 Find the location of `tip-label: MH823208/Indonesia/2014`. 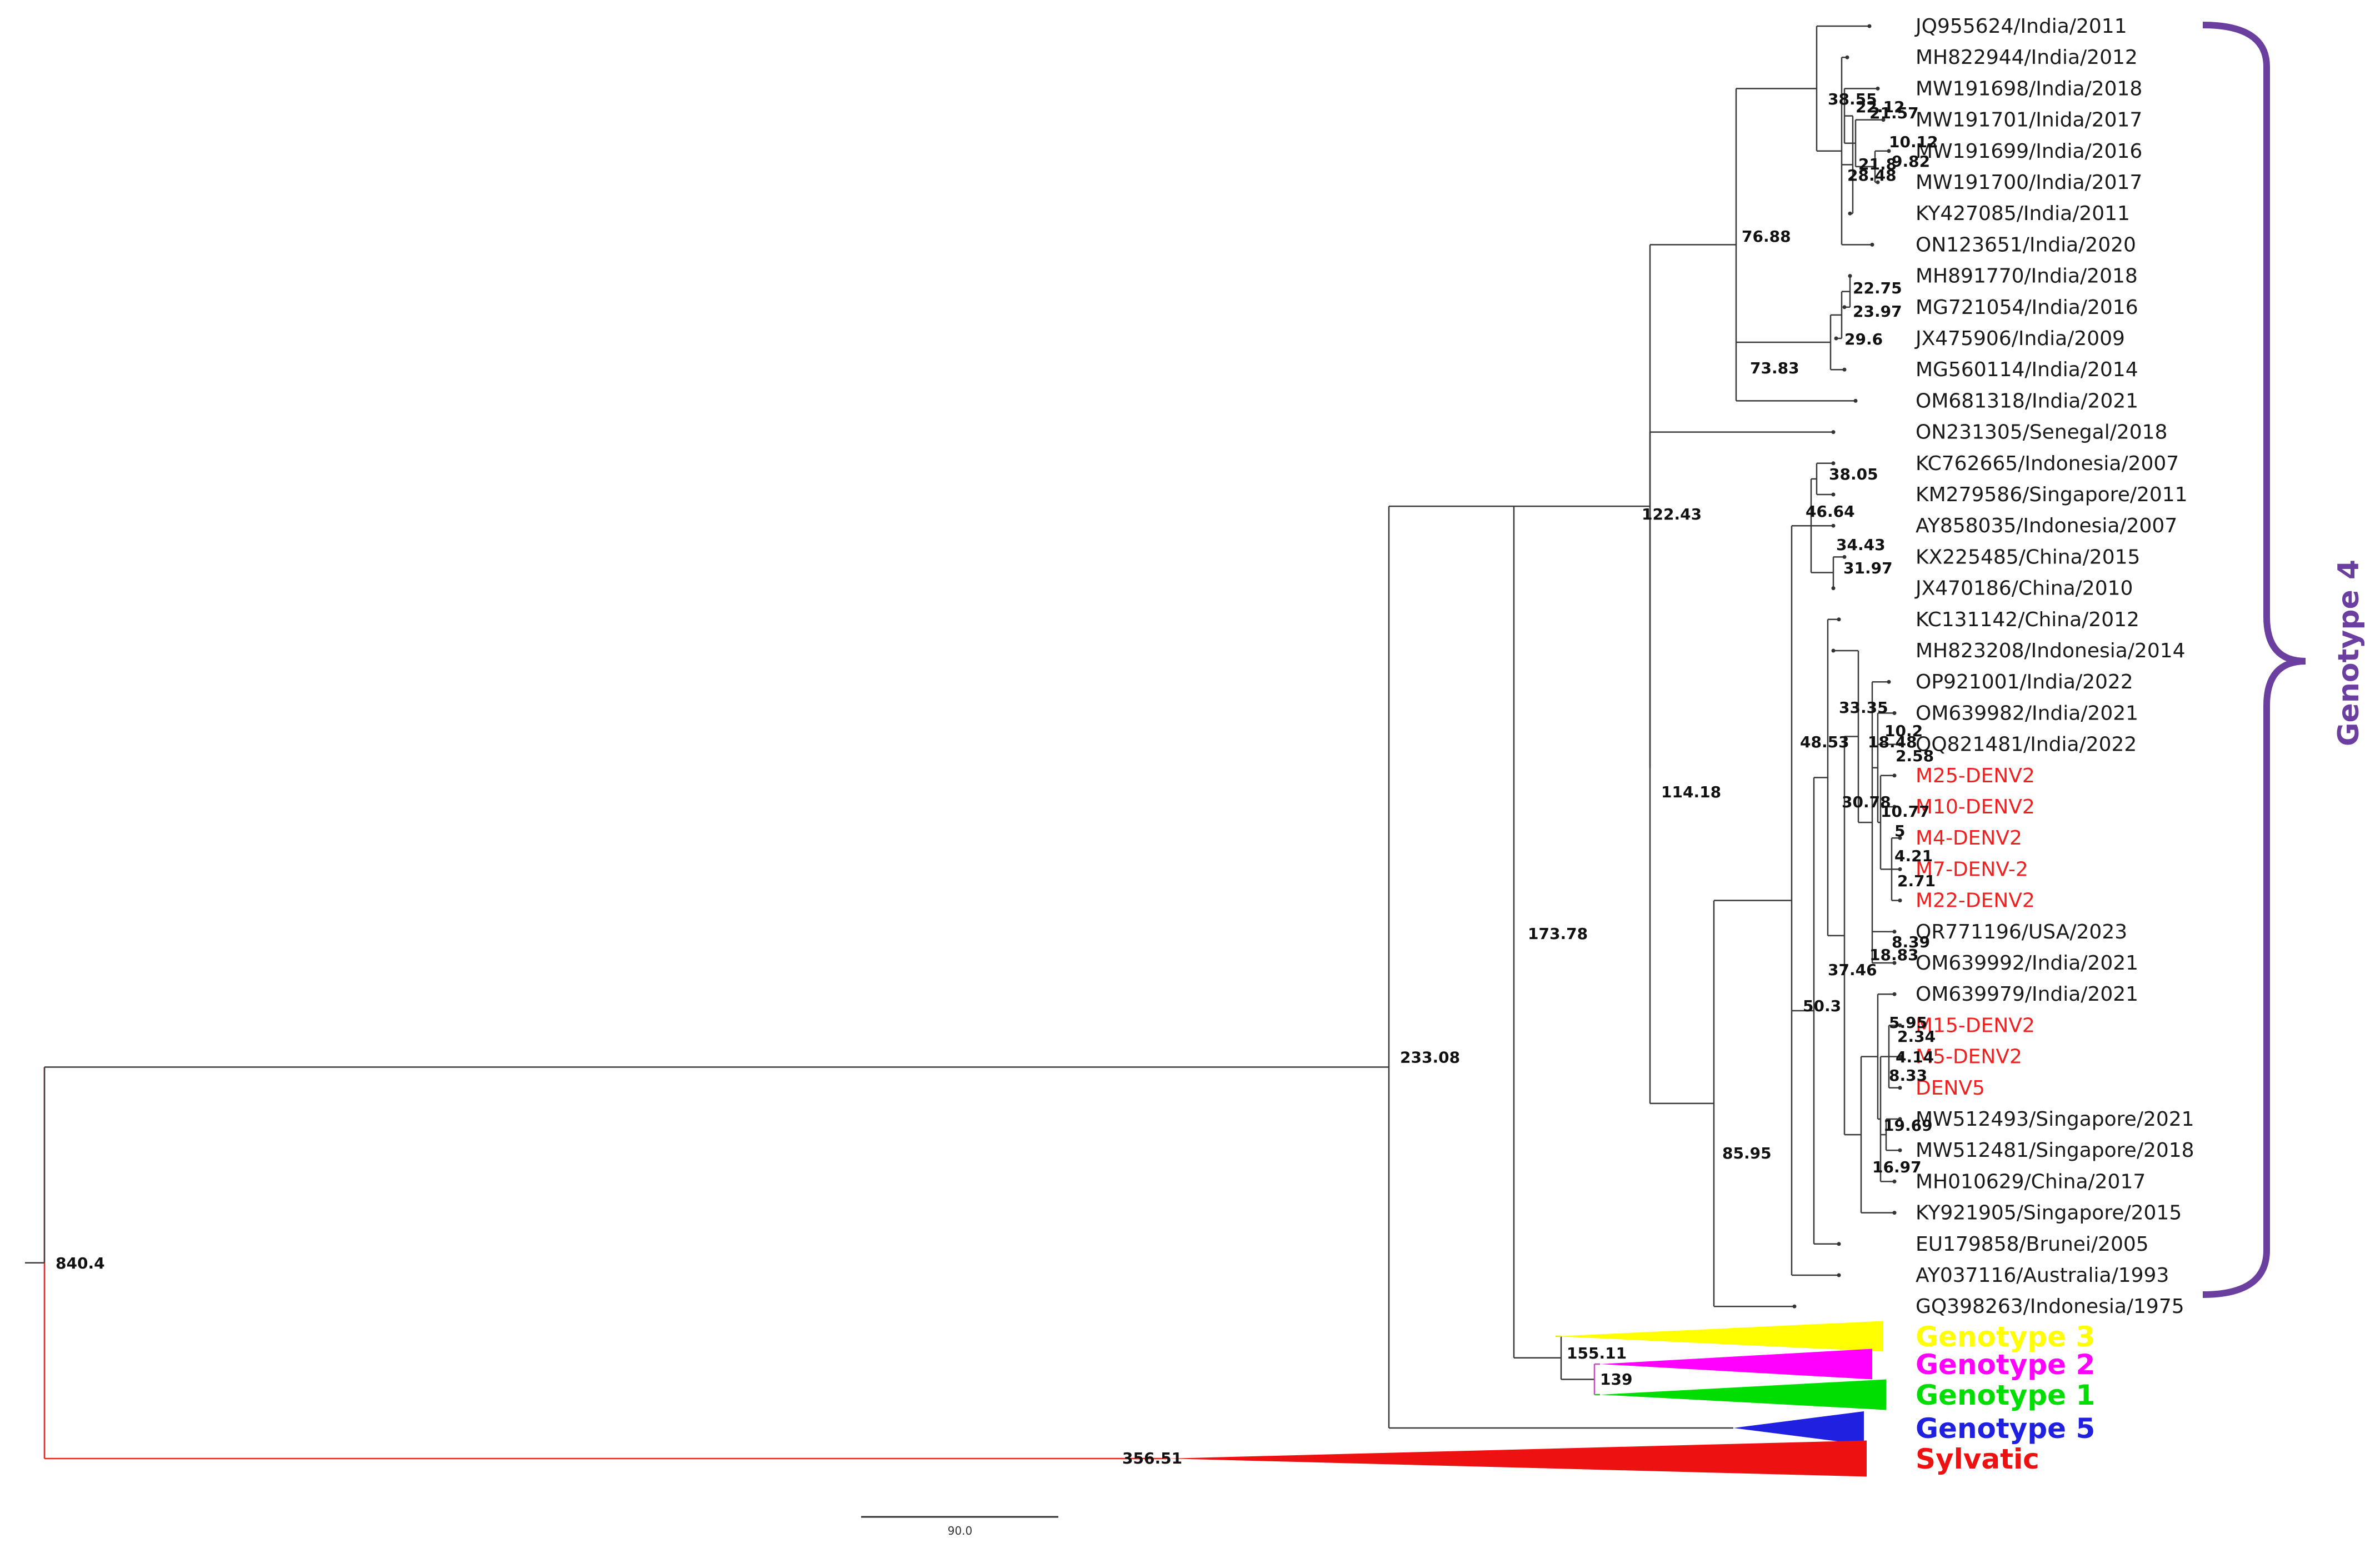

tip-label: MH823208/Indonesia/2014 is located at coordinates (2051, 651).